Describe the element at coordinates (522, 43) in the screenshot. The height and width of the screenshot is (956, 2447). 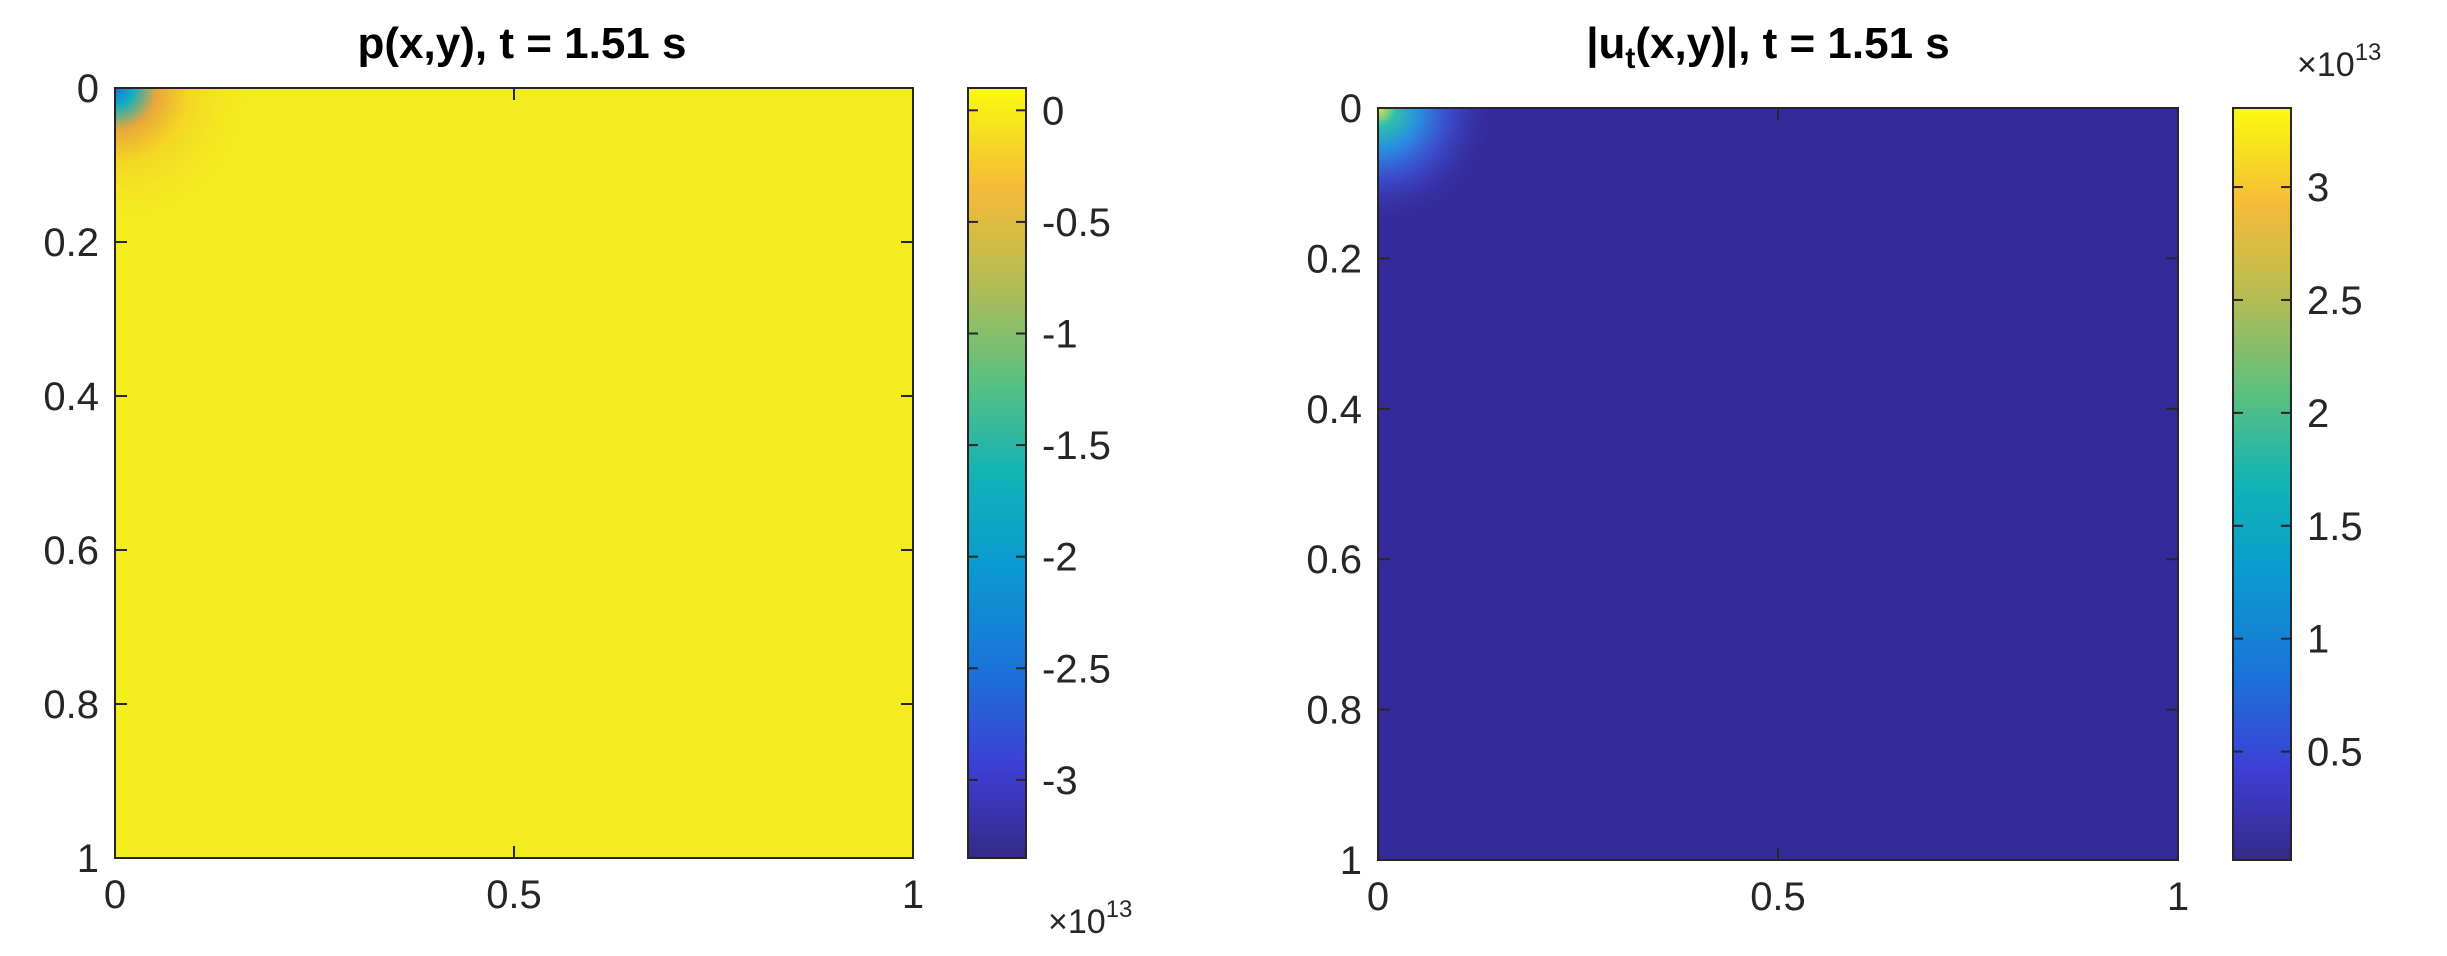
I see `left-title: p(x,y), t = 1.51 s` at that location.